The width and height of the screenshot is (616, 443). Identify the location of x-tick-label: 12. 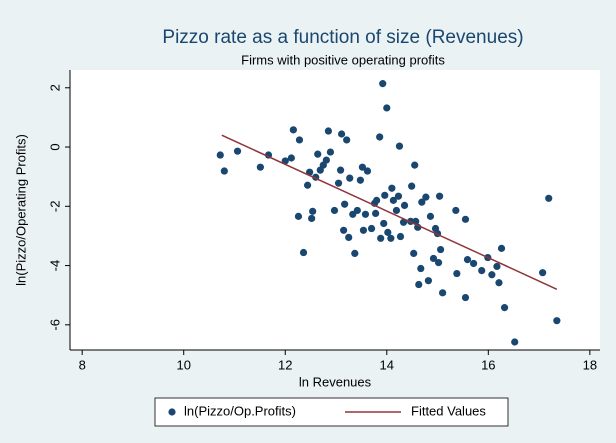
(285, 364).